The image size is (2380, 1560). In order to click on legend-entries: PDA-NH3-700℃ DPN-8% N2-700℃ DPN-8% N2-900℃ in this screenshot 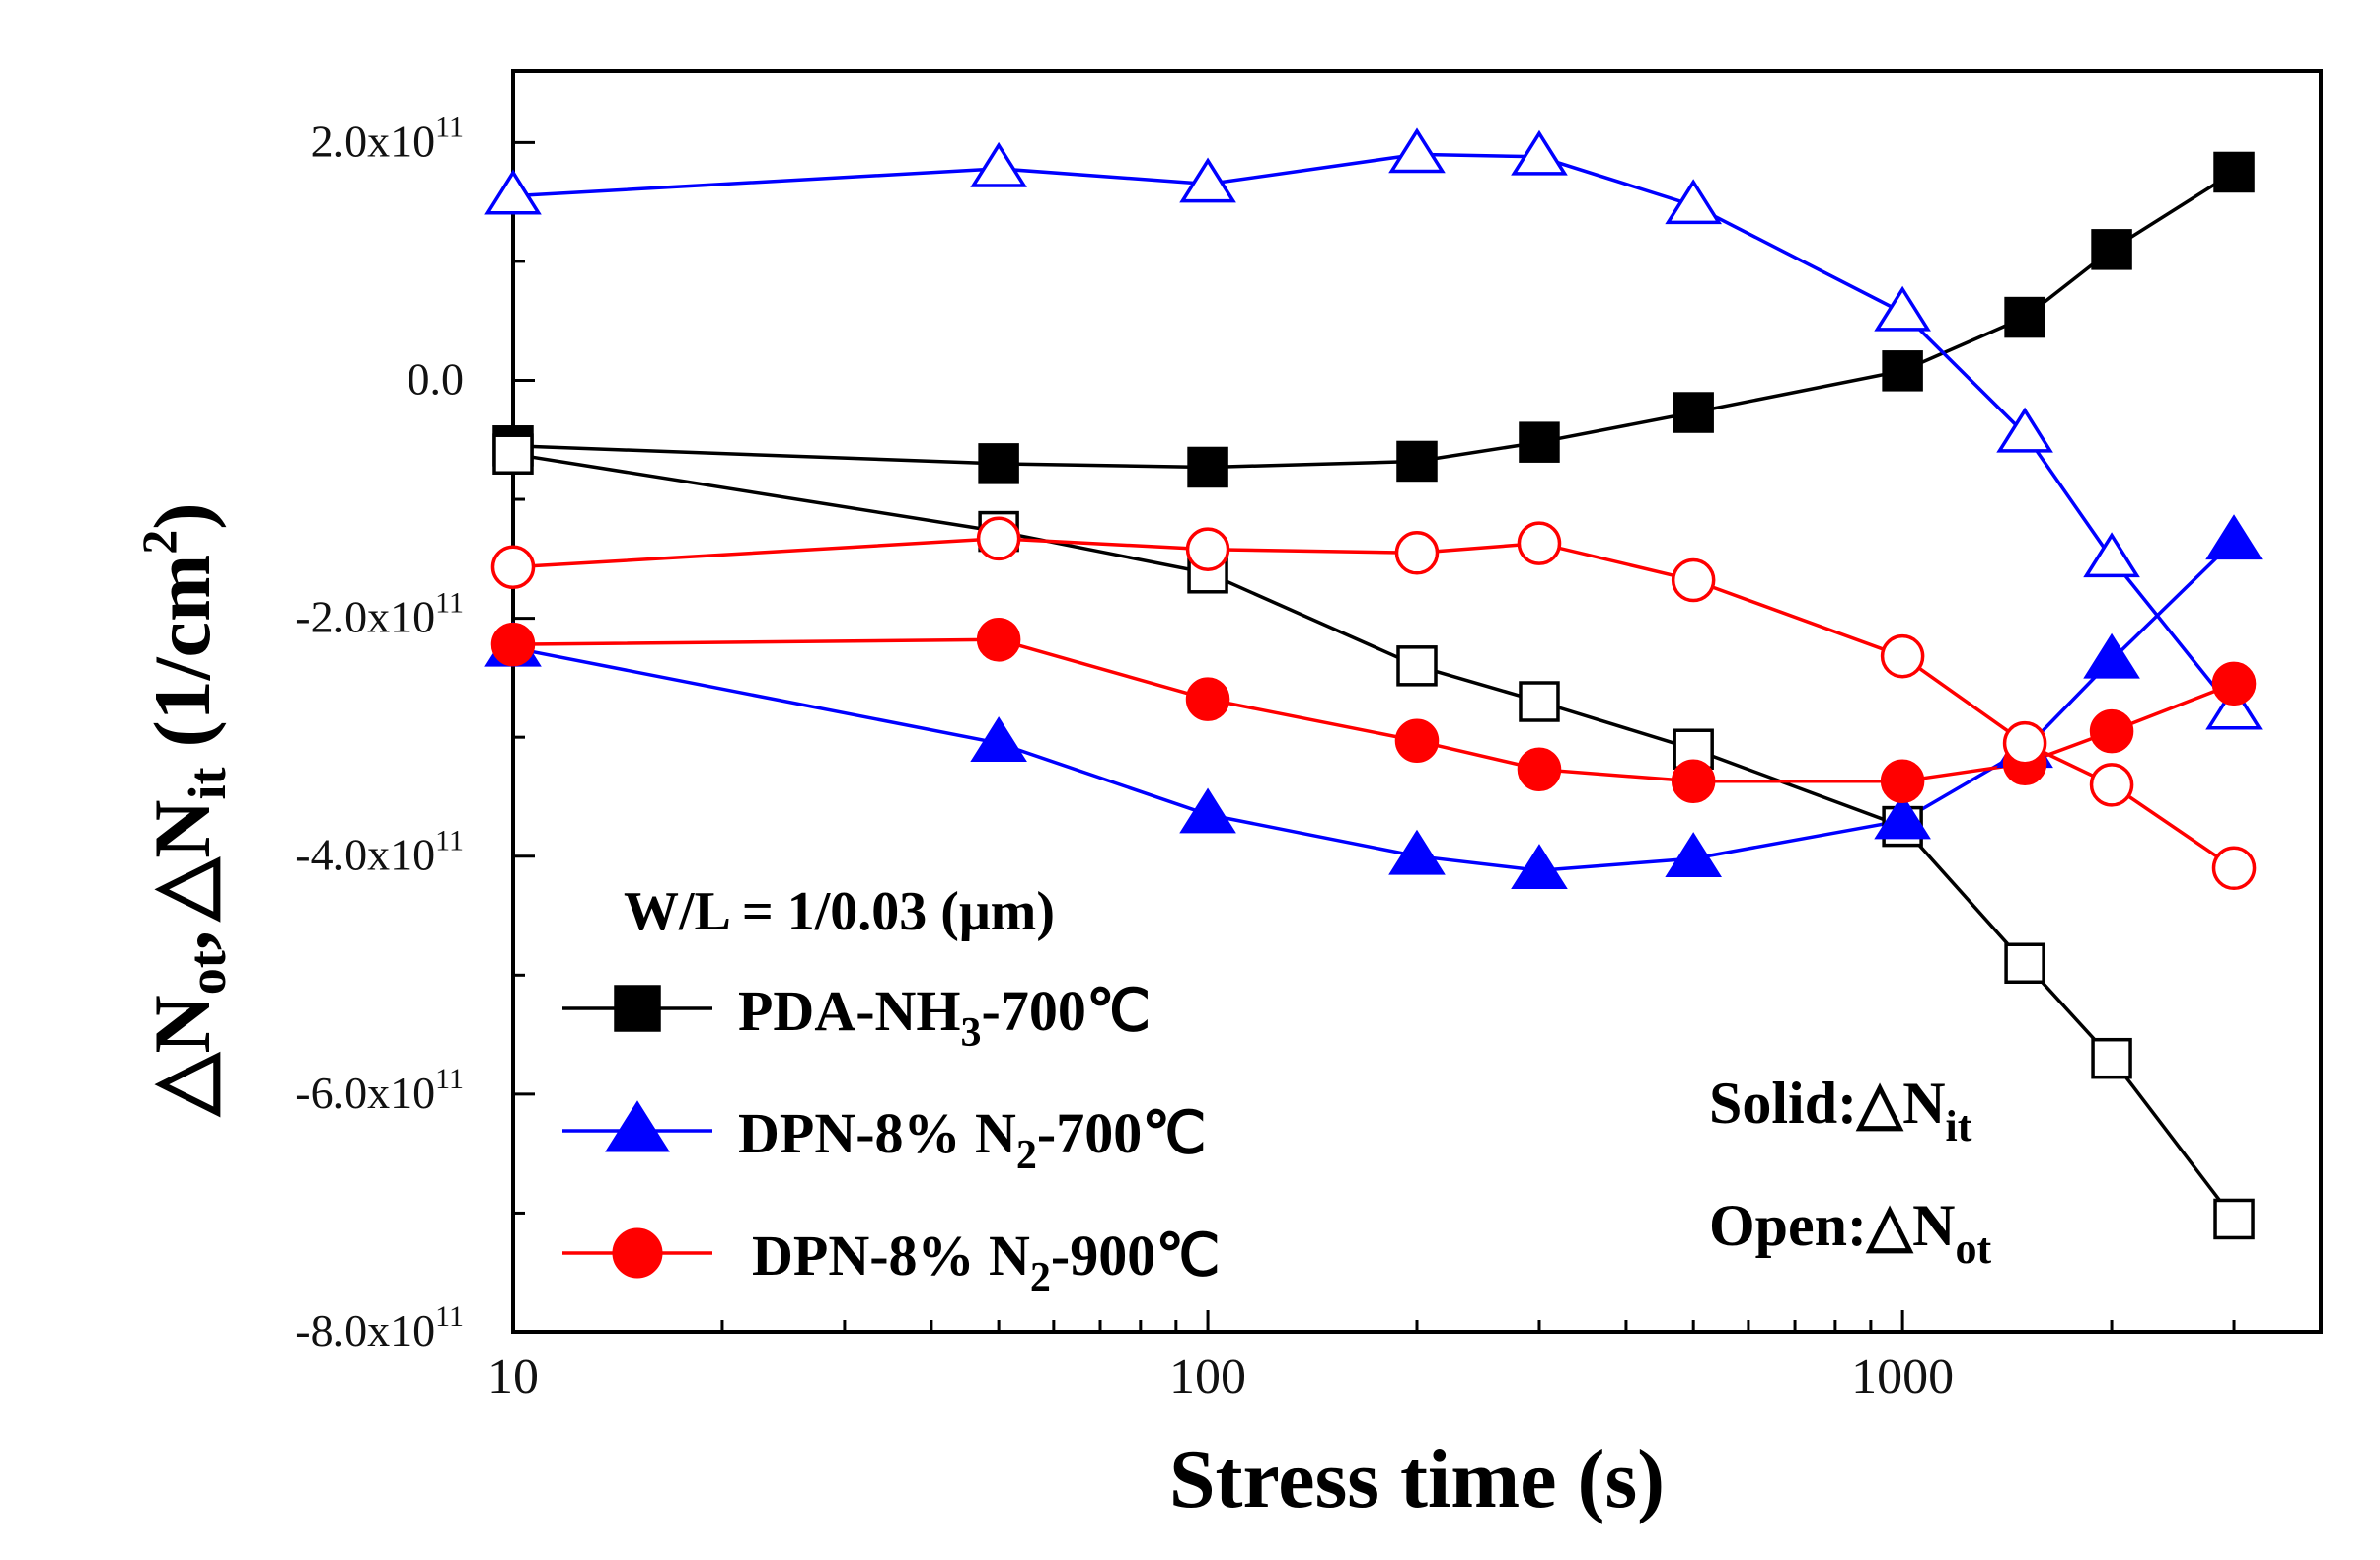, I will do `click(891, 1139)`.